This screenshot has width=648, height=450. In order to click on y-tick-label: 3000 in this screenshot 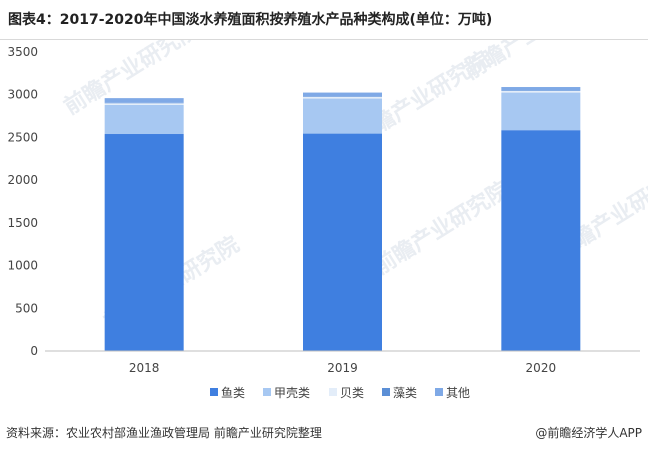, I will do `click(22, 95)`.